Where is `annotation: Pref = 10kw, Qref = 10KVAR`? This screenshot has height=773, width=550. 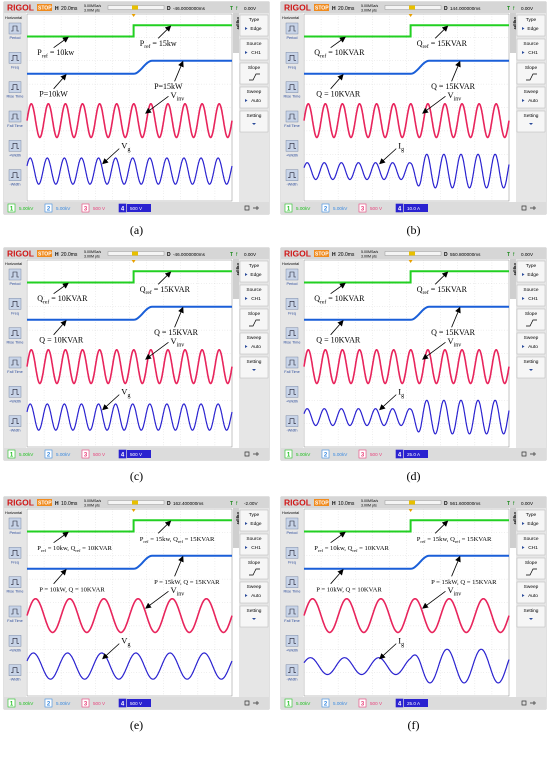 annotation: Pref = 10kw, Qref = 10KVAR is located at coordinates (74, 549).